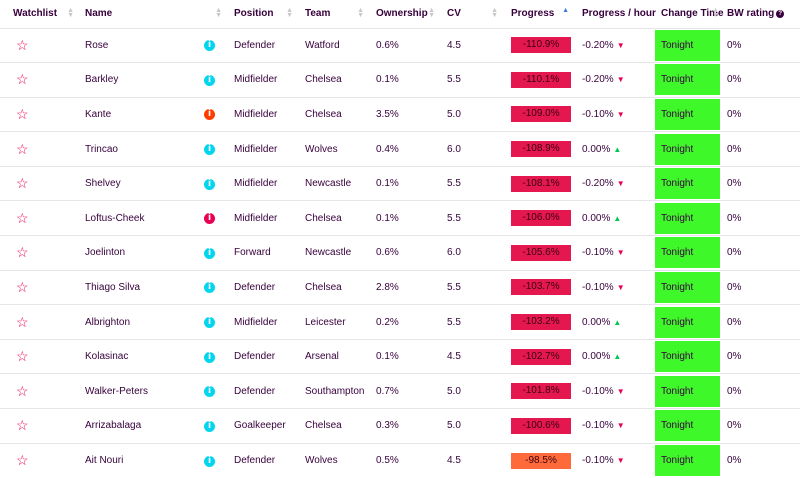 This screenshot has width=800, height=478. What do you see at coordinates (403, 287) in the screenshot?
I see `player-ownership: 2.8%` at bounding box center [403, 287].